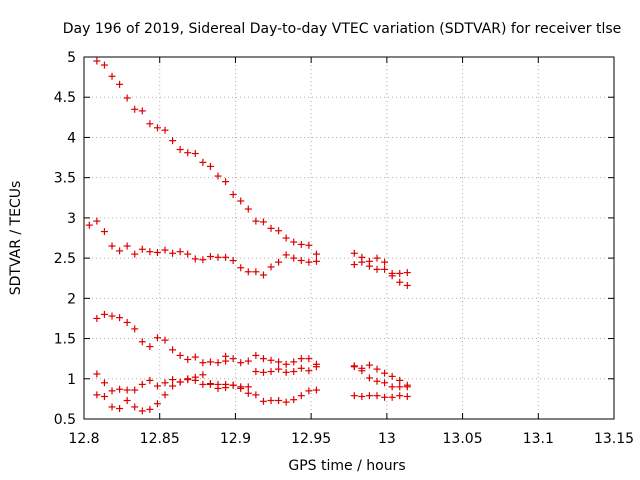 This screenshot has width=640, height=480. What do you see at coordinates (16, 238) in the screenshot?
I see `y-axis-label: SDTVAR / TECUs` at bounding box center [16, 238].